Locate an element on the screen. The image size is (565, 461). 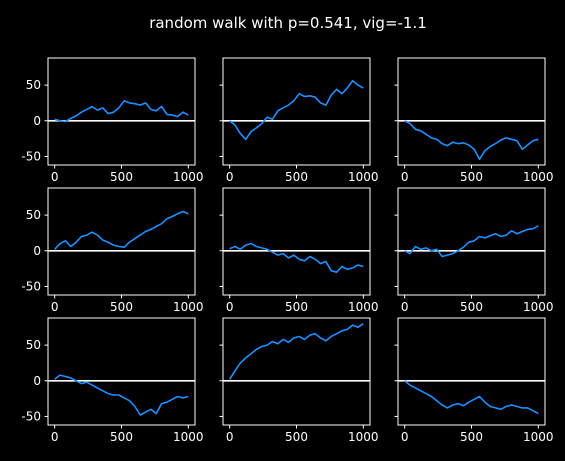
subplot-5: 0 500 1000 is located at coordinates (299, 250).